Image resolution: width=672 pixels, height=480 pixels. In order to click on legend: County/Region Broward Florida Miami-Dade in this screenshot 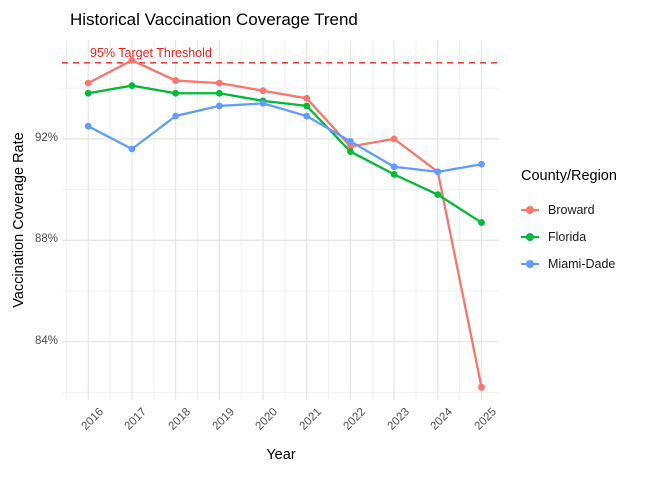, I will do `click(593, 222)`.